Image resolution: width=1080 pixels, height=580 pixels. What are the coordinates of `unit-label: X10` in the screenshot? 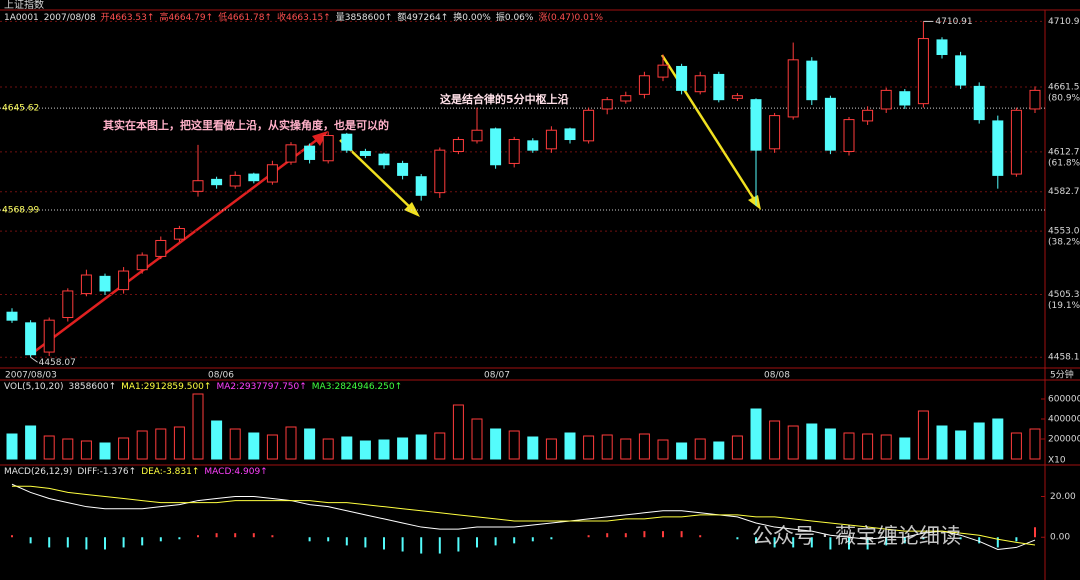 It's located at (1057, 461).